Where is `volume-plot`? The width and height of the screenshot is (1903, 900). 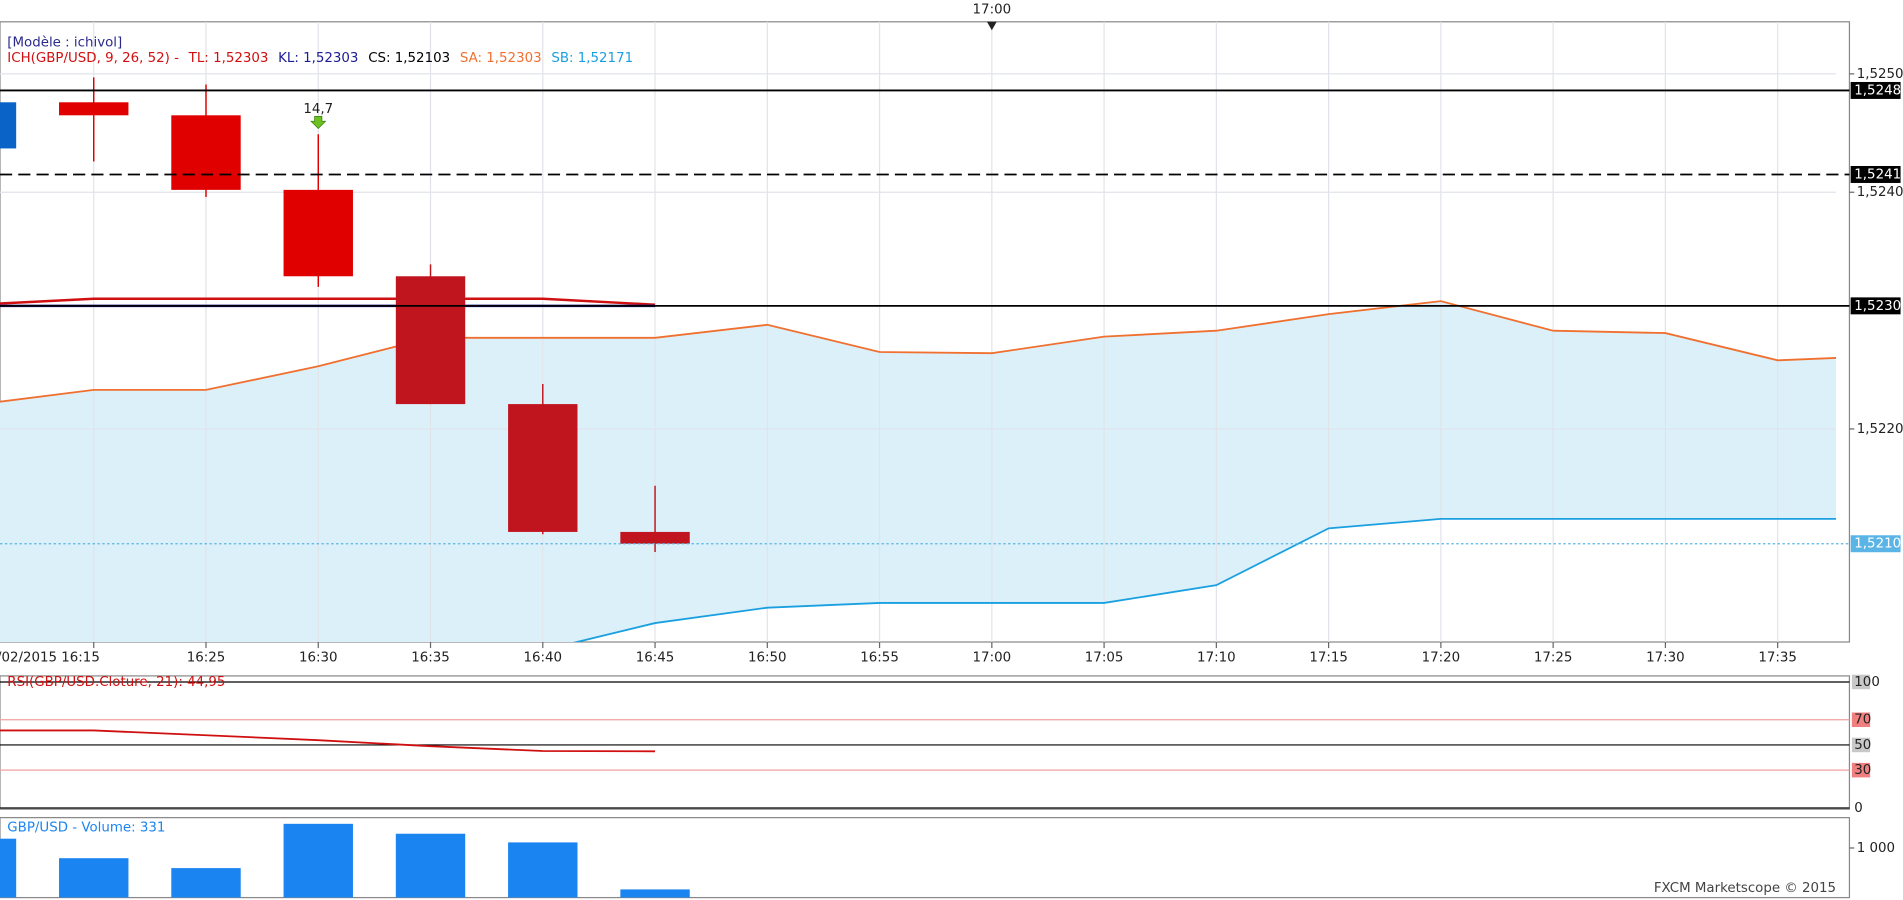
volume-plot is located at coordinates (345, 860).